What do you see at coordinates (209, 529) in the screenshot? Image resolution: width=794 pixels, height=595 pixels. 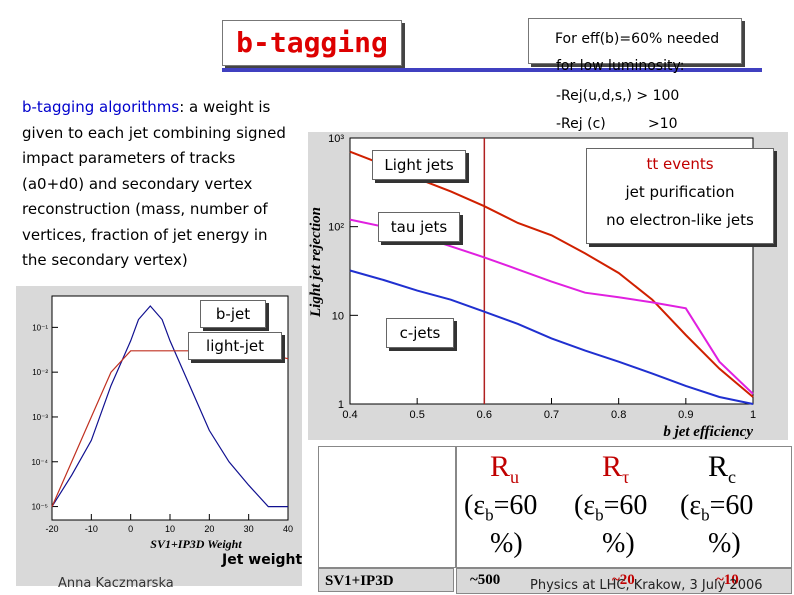 I see `hist-x-tick-label: 20` at bounding box center [209, 529].